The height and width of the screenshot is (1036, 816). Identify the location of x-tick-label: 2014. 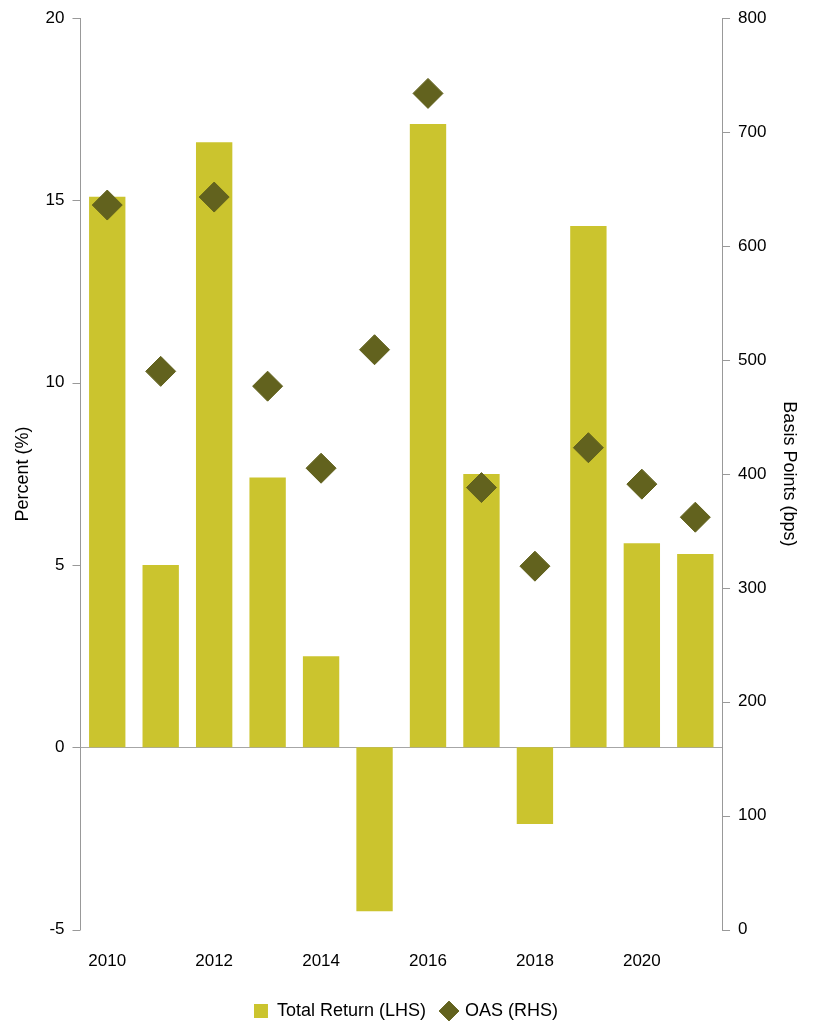
(321, 961).